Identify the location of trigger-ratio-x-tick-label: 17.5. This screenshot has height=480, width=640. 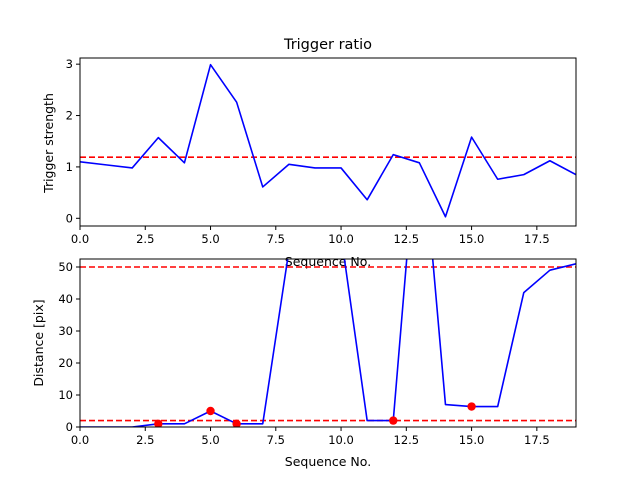
(537, 239).